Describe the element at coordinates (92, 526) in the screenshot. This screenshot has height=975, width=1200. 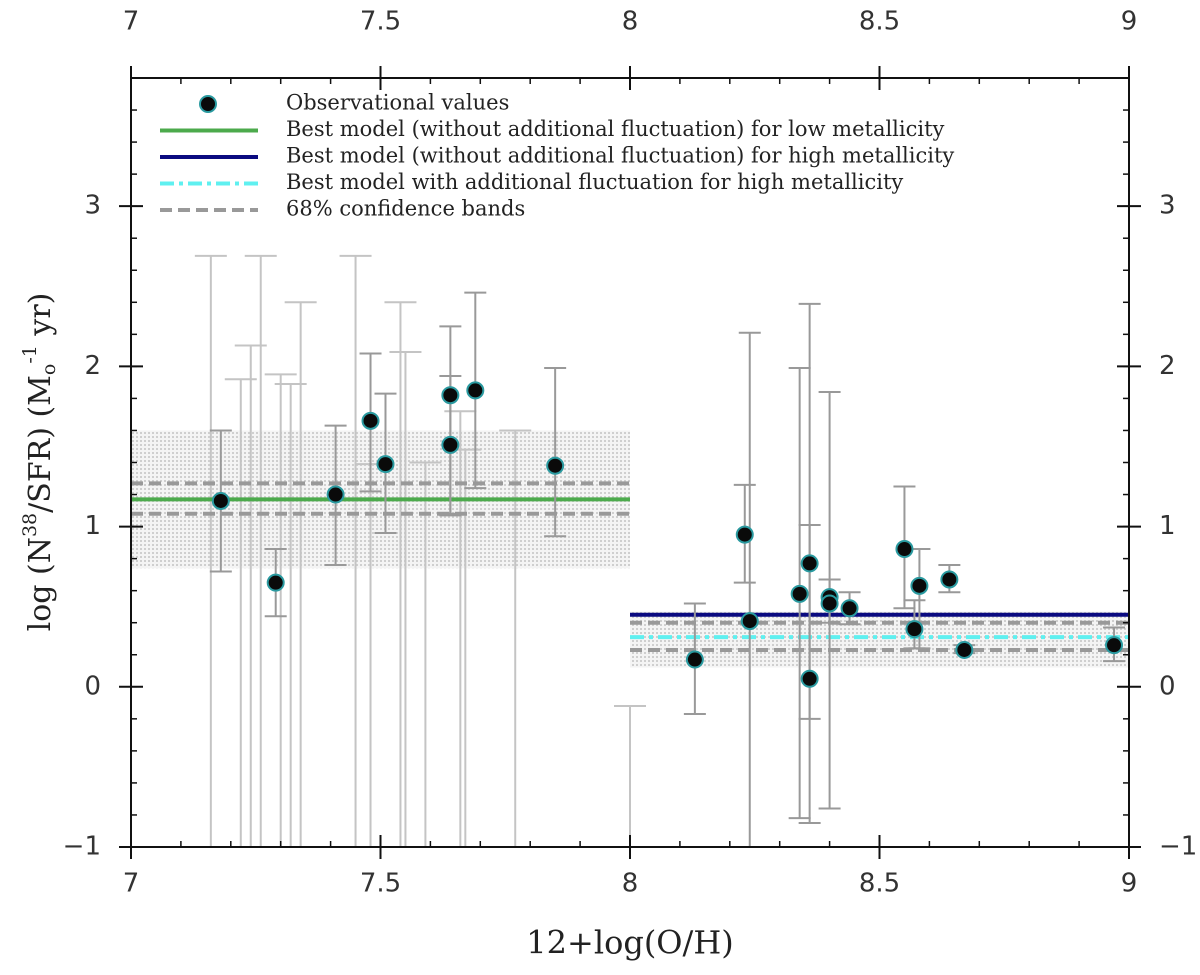
I see `y-tick-label: 1` at that location.